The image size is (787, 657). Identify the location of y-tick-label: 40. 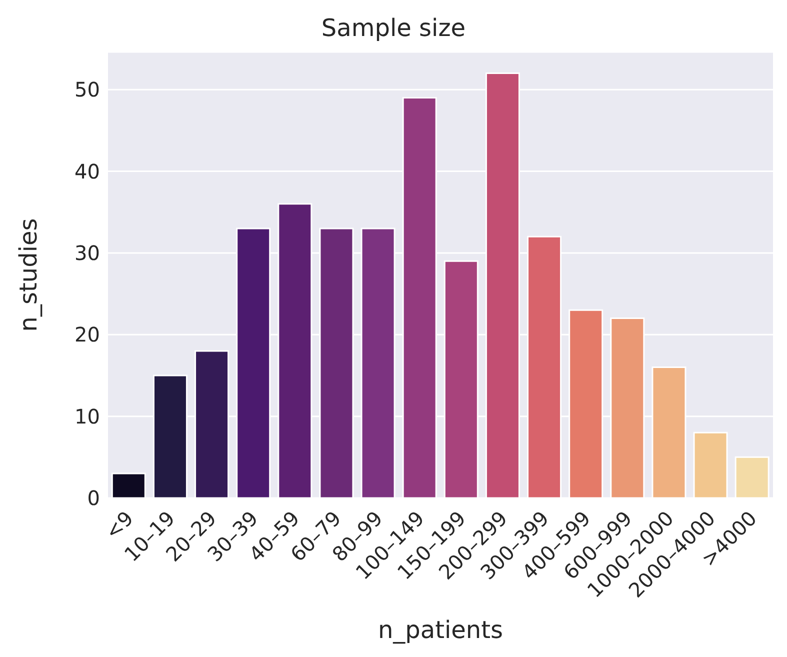
(87, 171).